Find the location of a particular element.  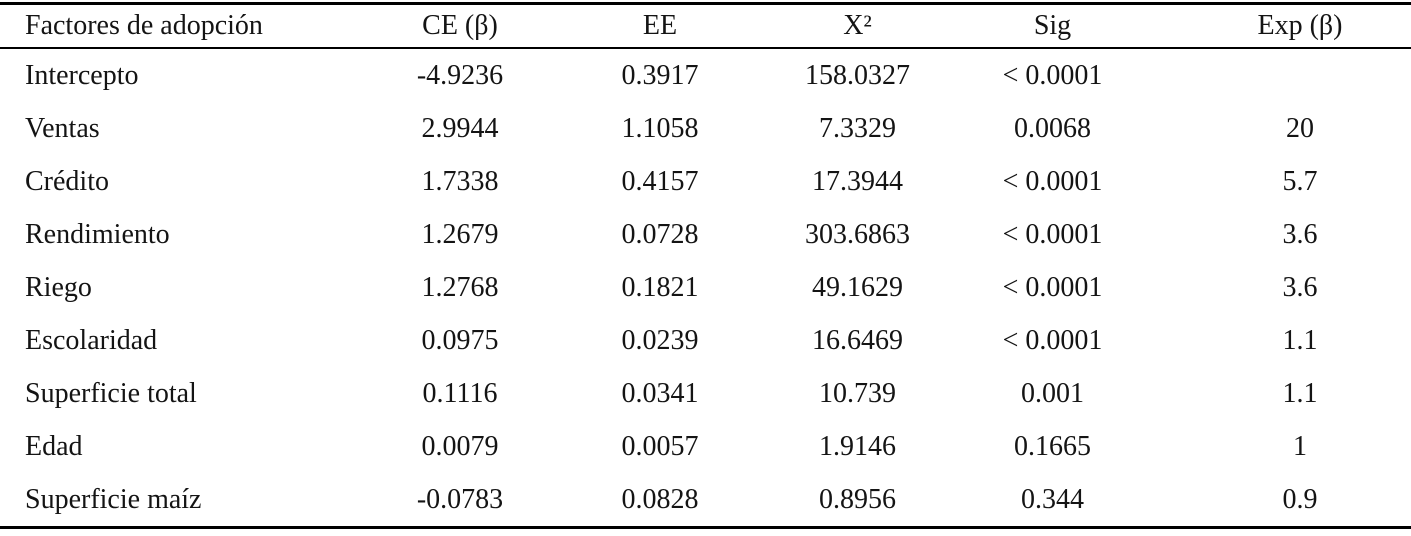

cell-chi-squared: 16.6469 is located at coordinates (857, 340).